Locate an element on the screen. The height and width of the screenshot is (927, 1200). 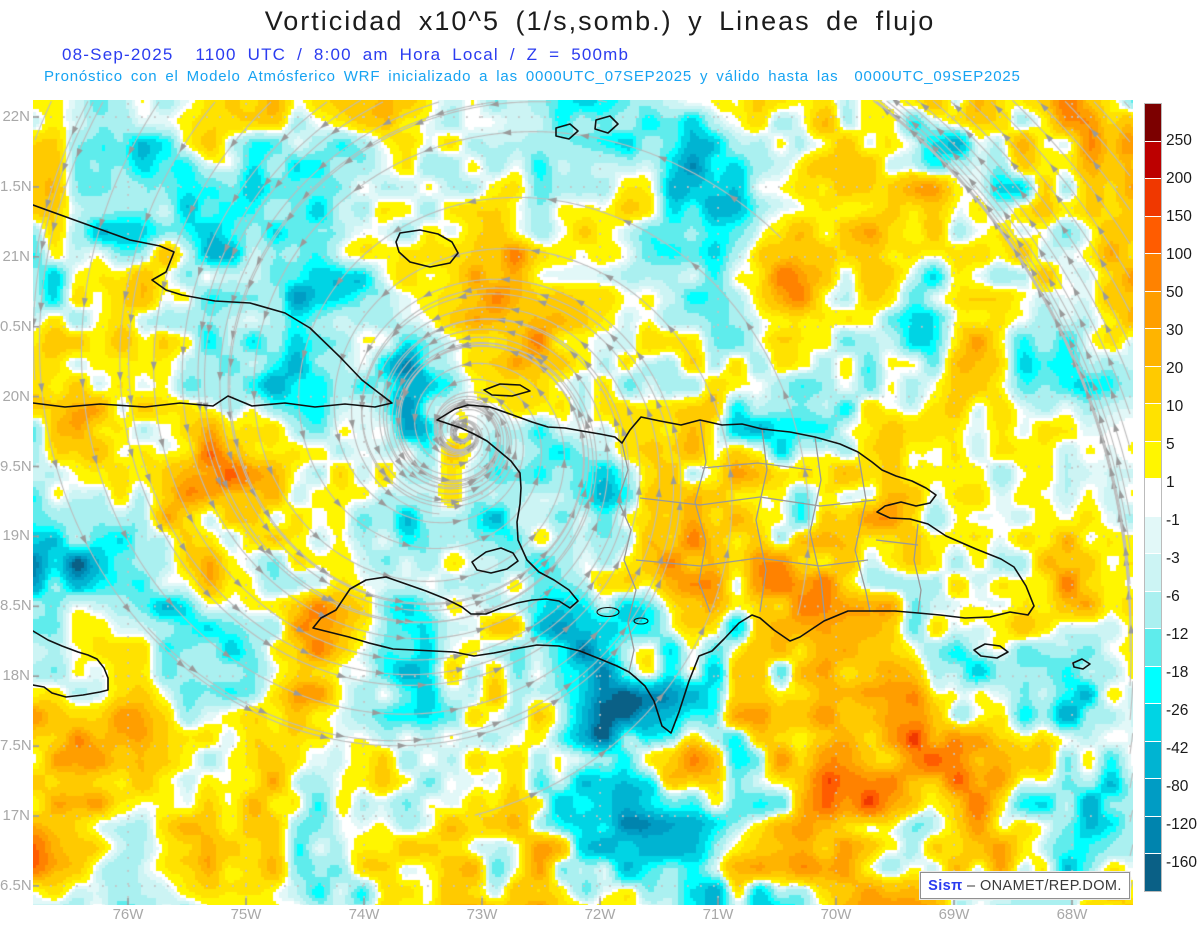
colorbar-tick-label: -120 is located at coordinates (1182, 824).